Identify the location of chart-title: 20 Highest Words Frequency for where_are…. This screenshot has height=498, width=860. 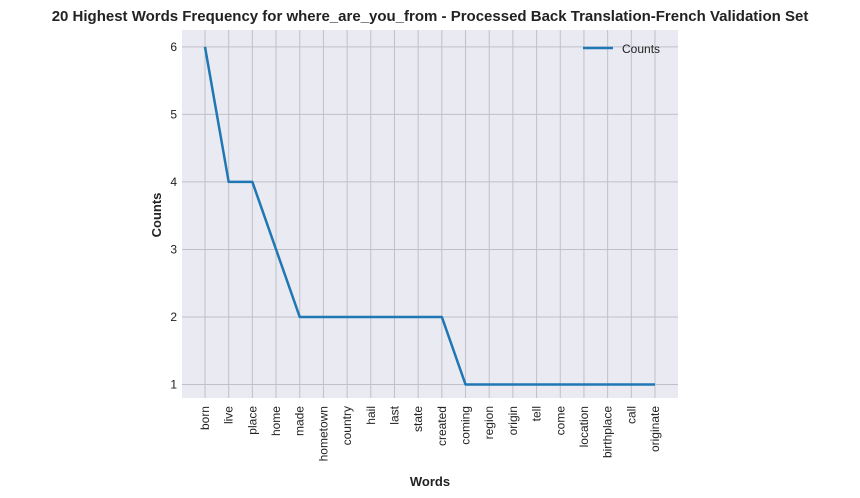
(430, 16).